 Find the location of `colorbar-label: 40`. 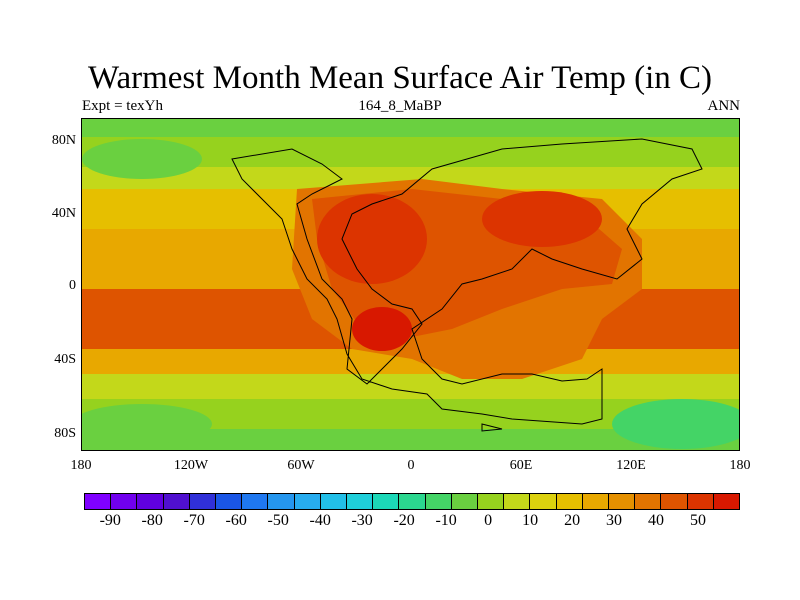

colorbar-label: 40 is located at coordinates (656, 520).